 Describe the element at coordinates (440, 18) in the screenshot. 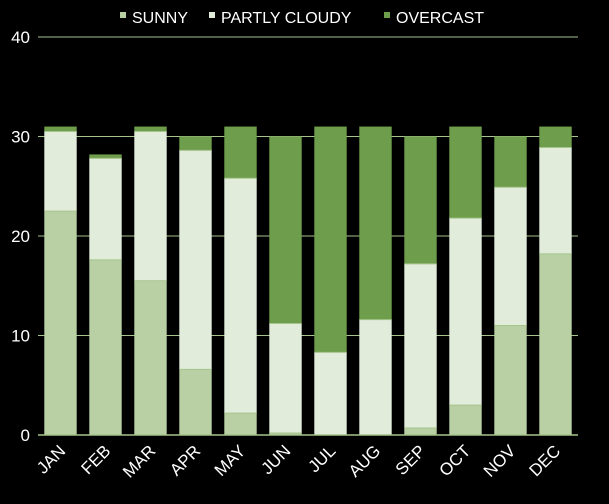

I see `legend-label: OVERCAST` at that location.